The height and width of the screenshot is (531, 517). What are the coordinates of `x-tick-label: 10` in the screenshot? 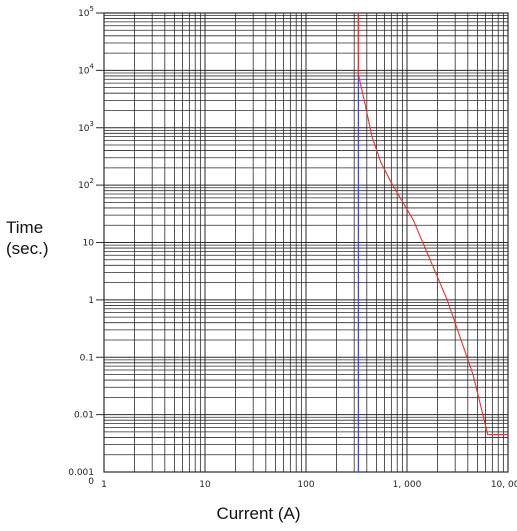 It's located at (205, 485).